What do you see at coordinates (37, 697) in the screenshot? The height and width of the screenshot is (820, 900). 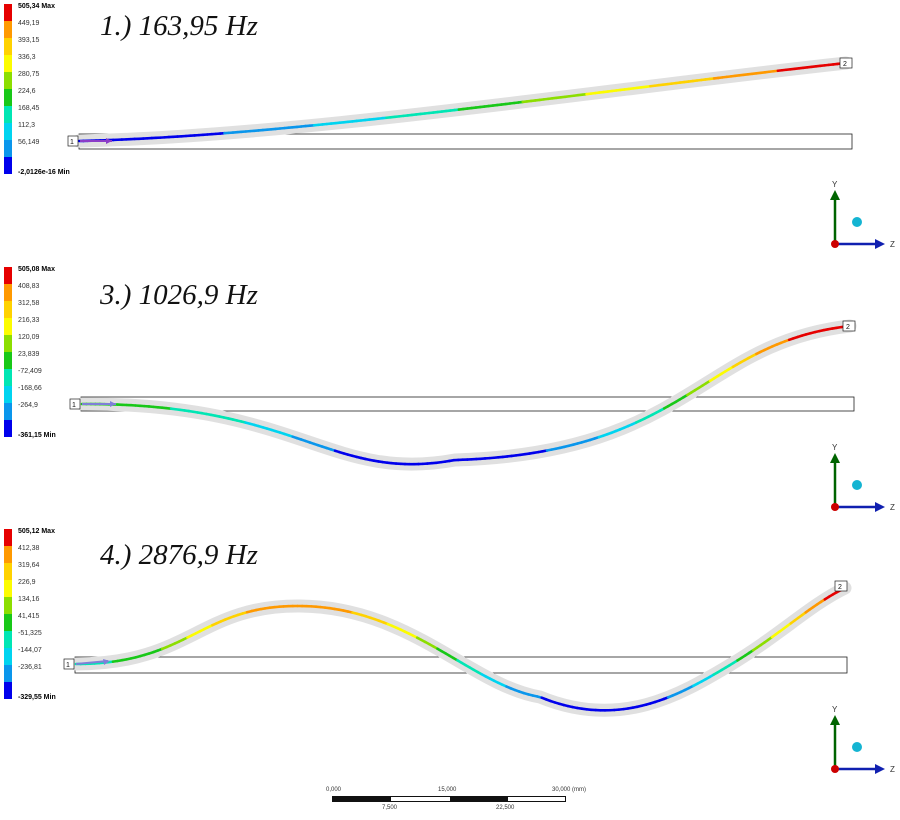 I see `legend-label: -329,55 Min` at bounding box center [37, 697].